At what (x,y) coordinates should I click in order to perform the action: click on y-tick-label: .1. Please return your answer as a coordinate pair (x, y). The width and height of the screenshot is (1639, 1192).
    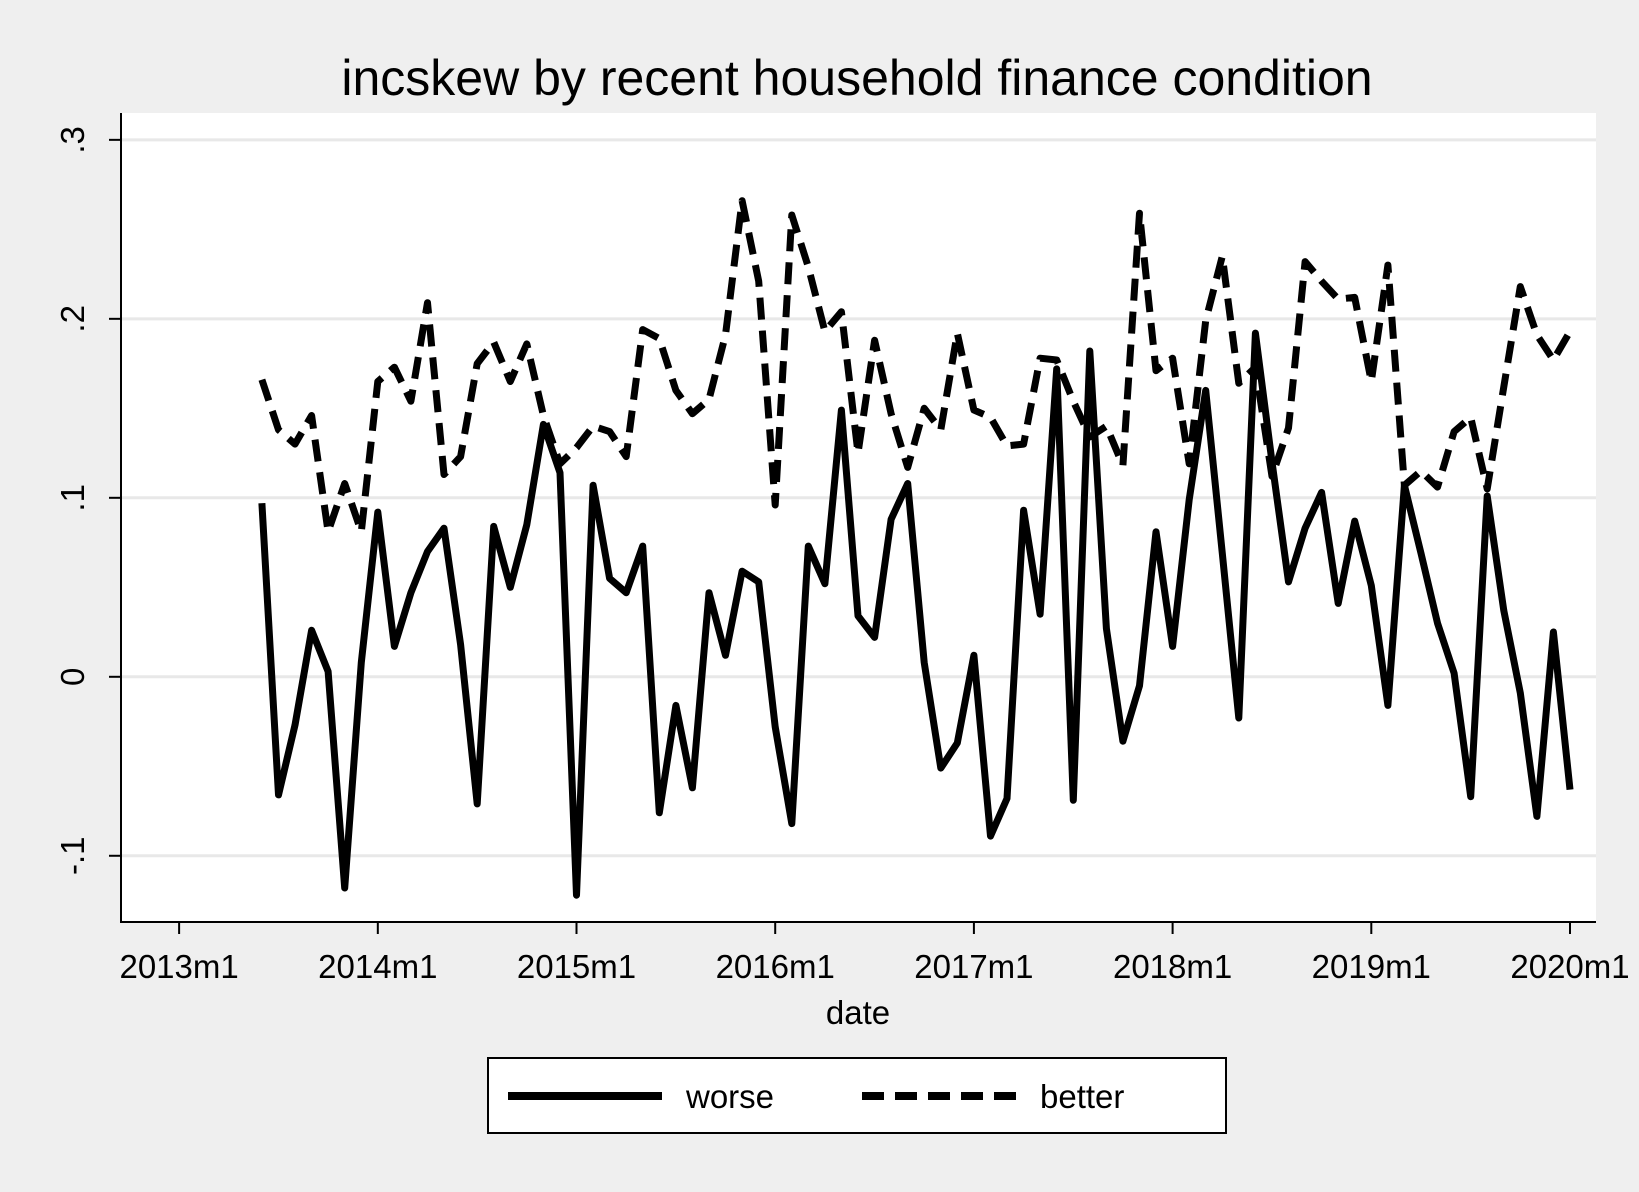
    Looking at the image, I should click on (72, 498).